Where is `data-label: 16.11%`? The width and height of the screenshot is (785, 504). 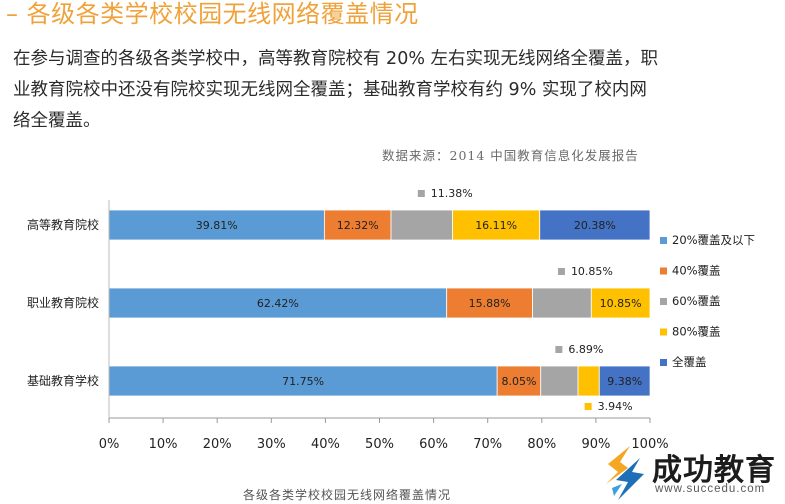
data-label: 16.11% is located at coordinates (496, 225).